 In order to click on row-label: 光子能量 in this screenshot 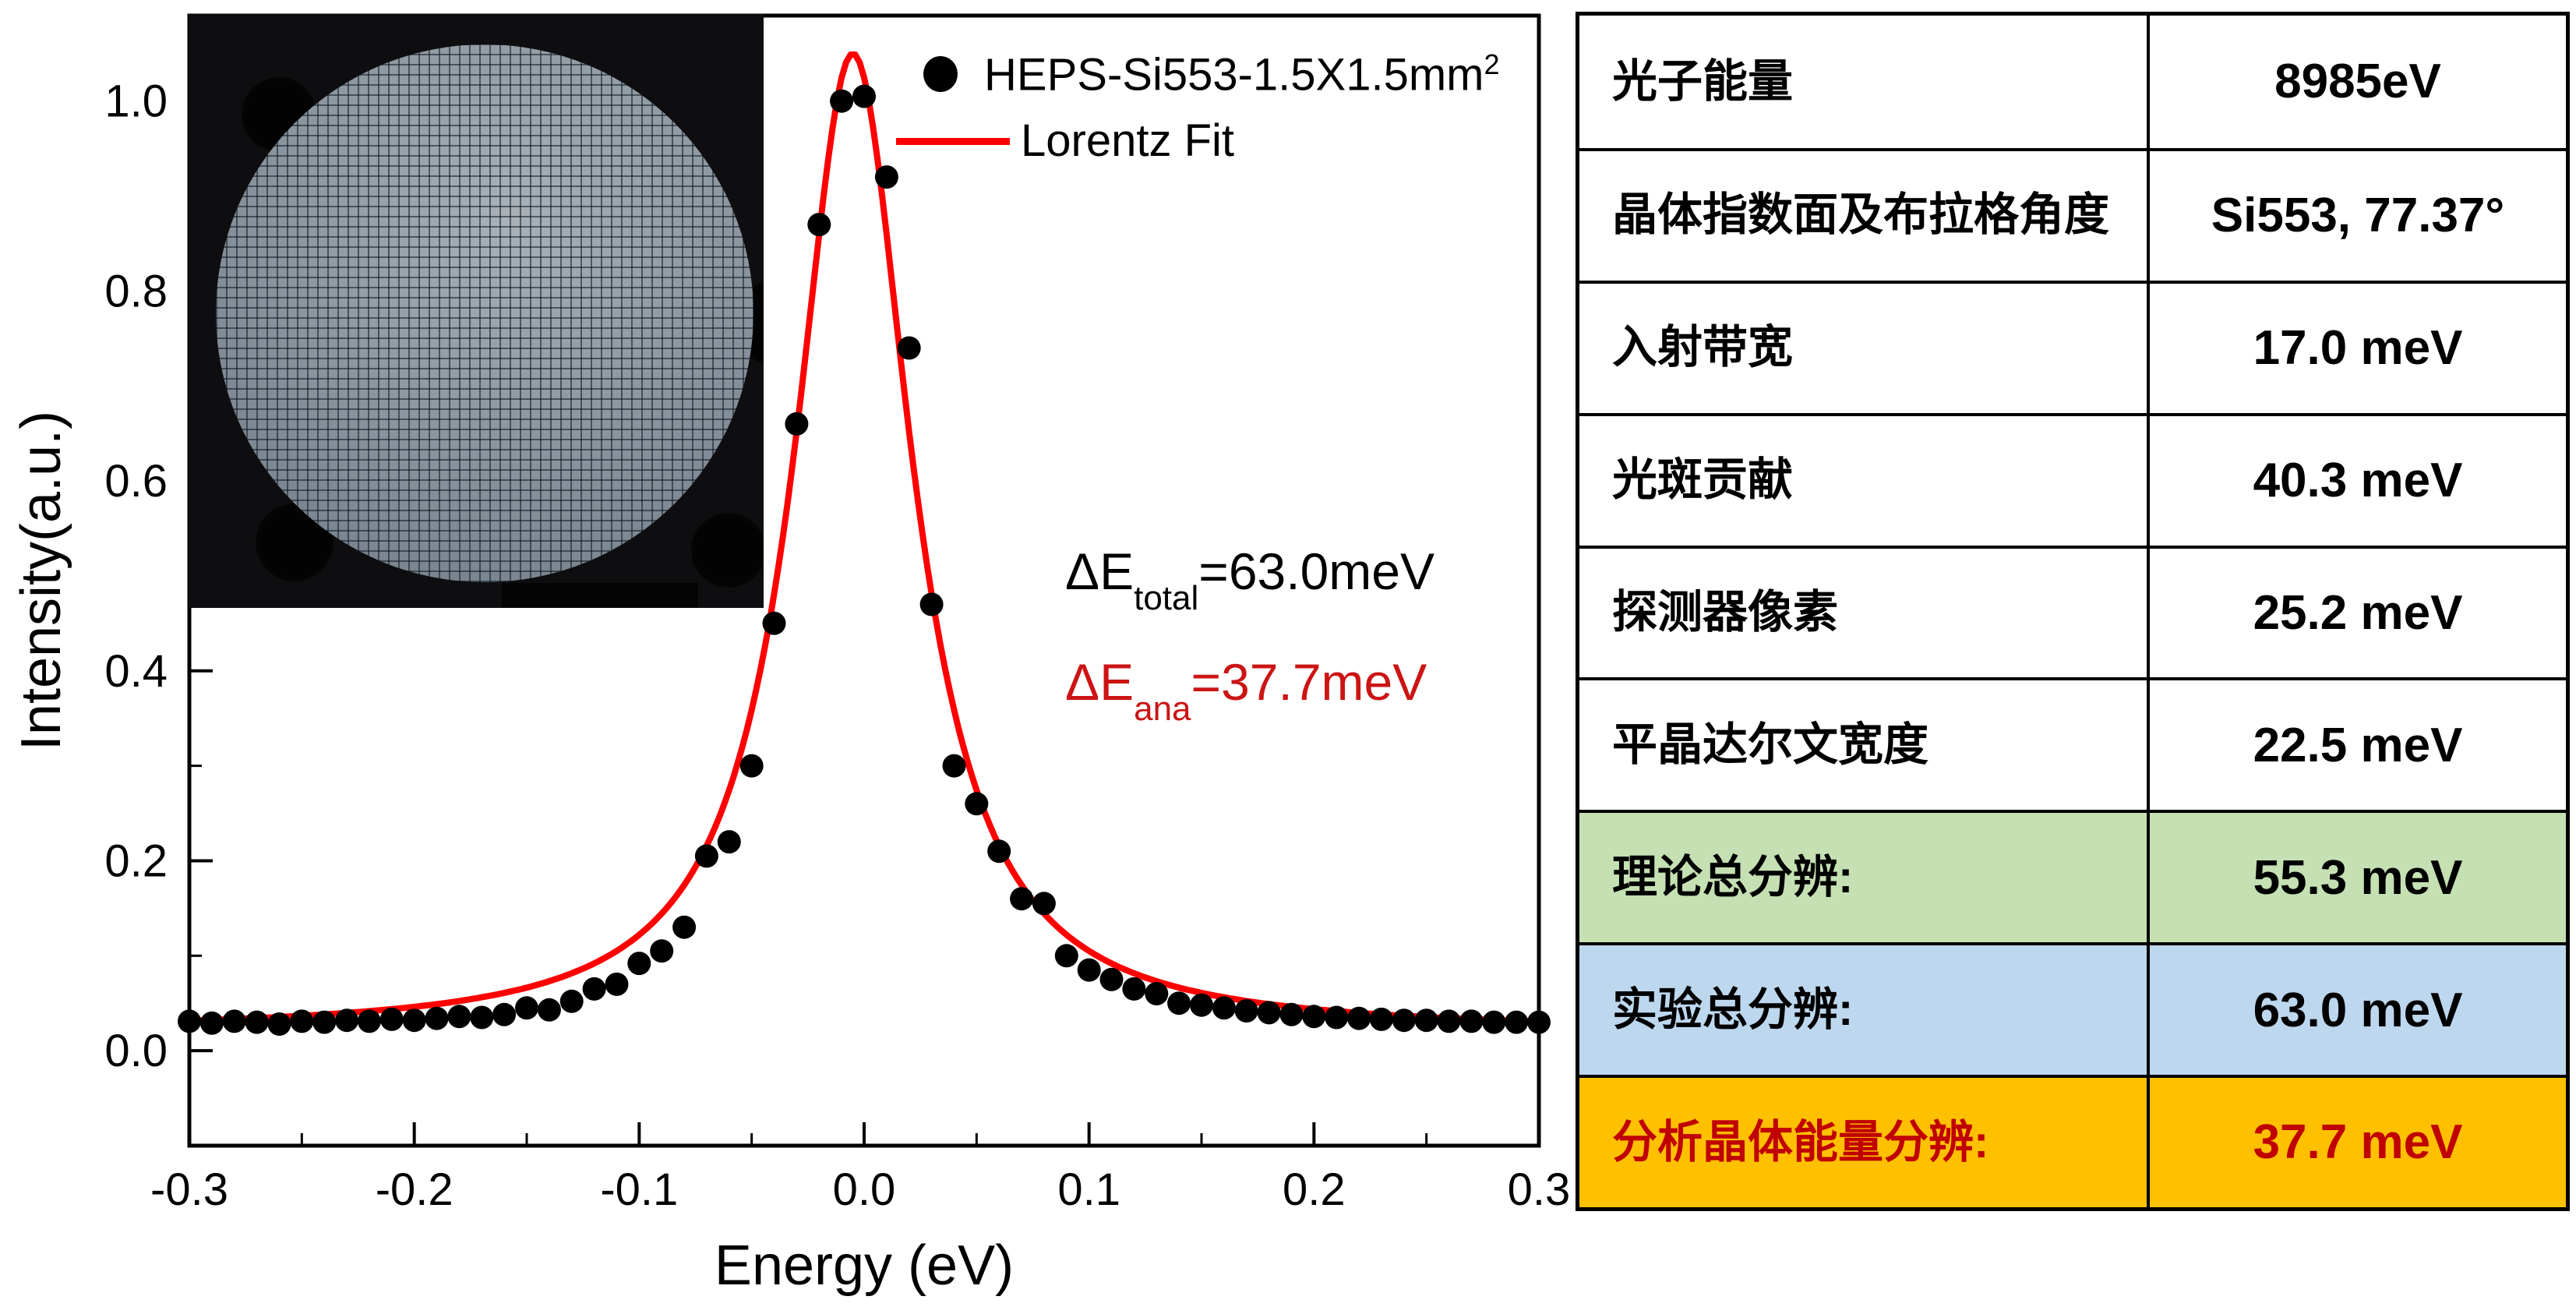, I will do `click(1703, 81)`.